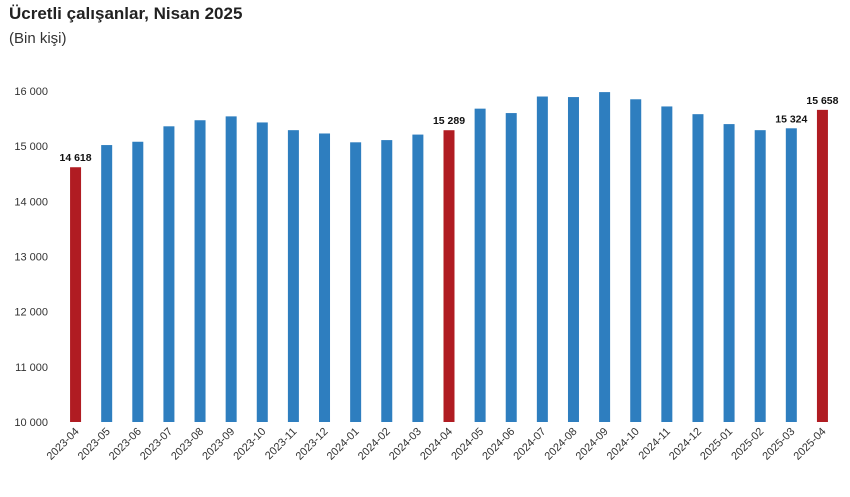 The height and width of the screenshot is (497, 850). What do you see at coordinates (822, 101) in the screenshot?
I see `data-label: 15 658` at bounding box center [822, 101].